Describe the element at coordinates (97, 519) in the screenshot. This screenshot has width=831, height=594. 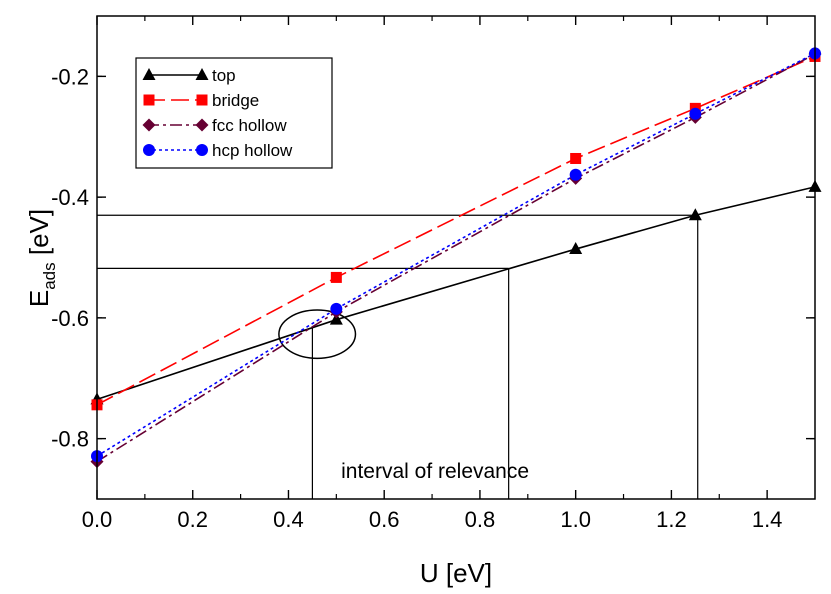
I see `x-tick-label: 0.0` at that location.